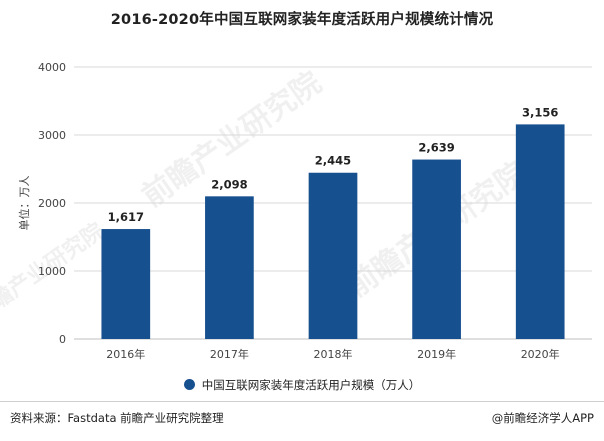 This screenshot has height=441, width=604. What do you see at coordinates (302, 20) in the screenshot?
I see `chart-title: 2016-2020年中国互联网家装年度活跃用户规模统计情况` at bounding box center [302, 20].